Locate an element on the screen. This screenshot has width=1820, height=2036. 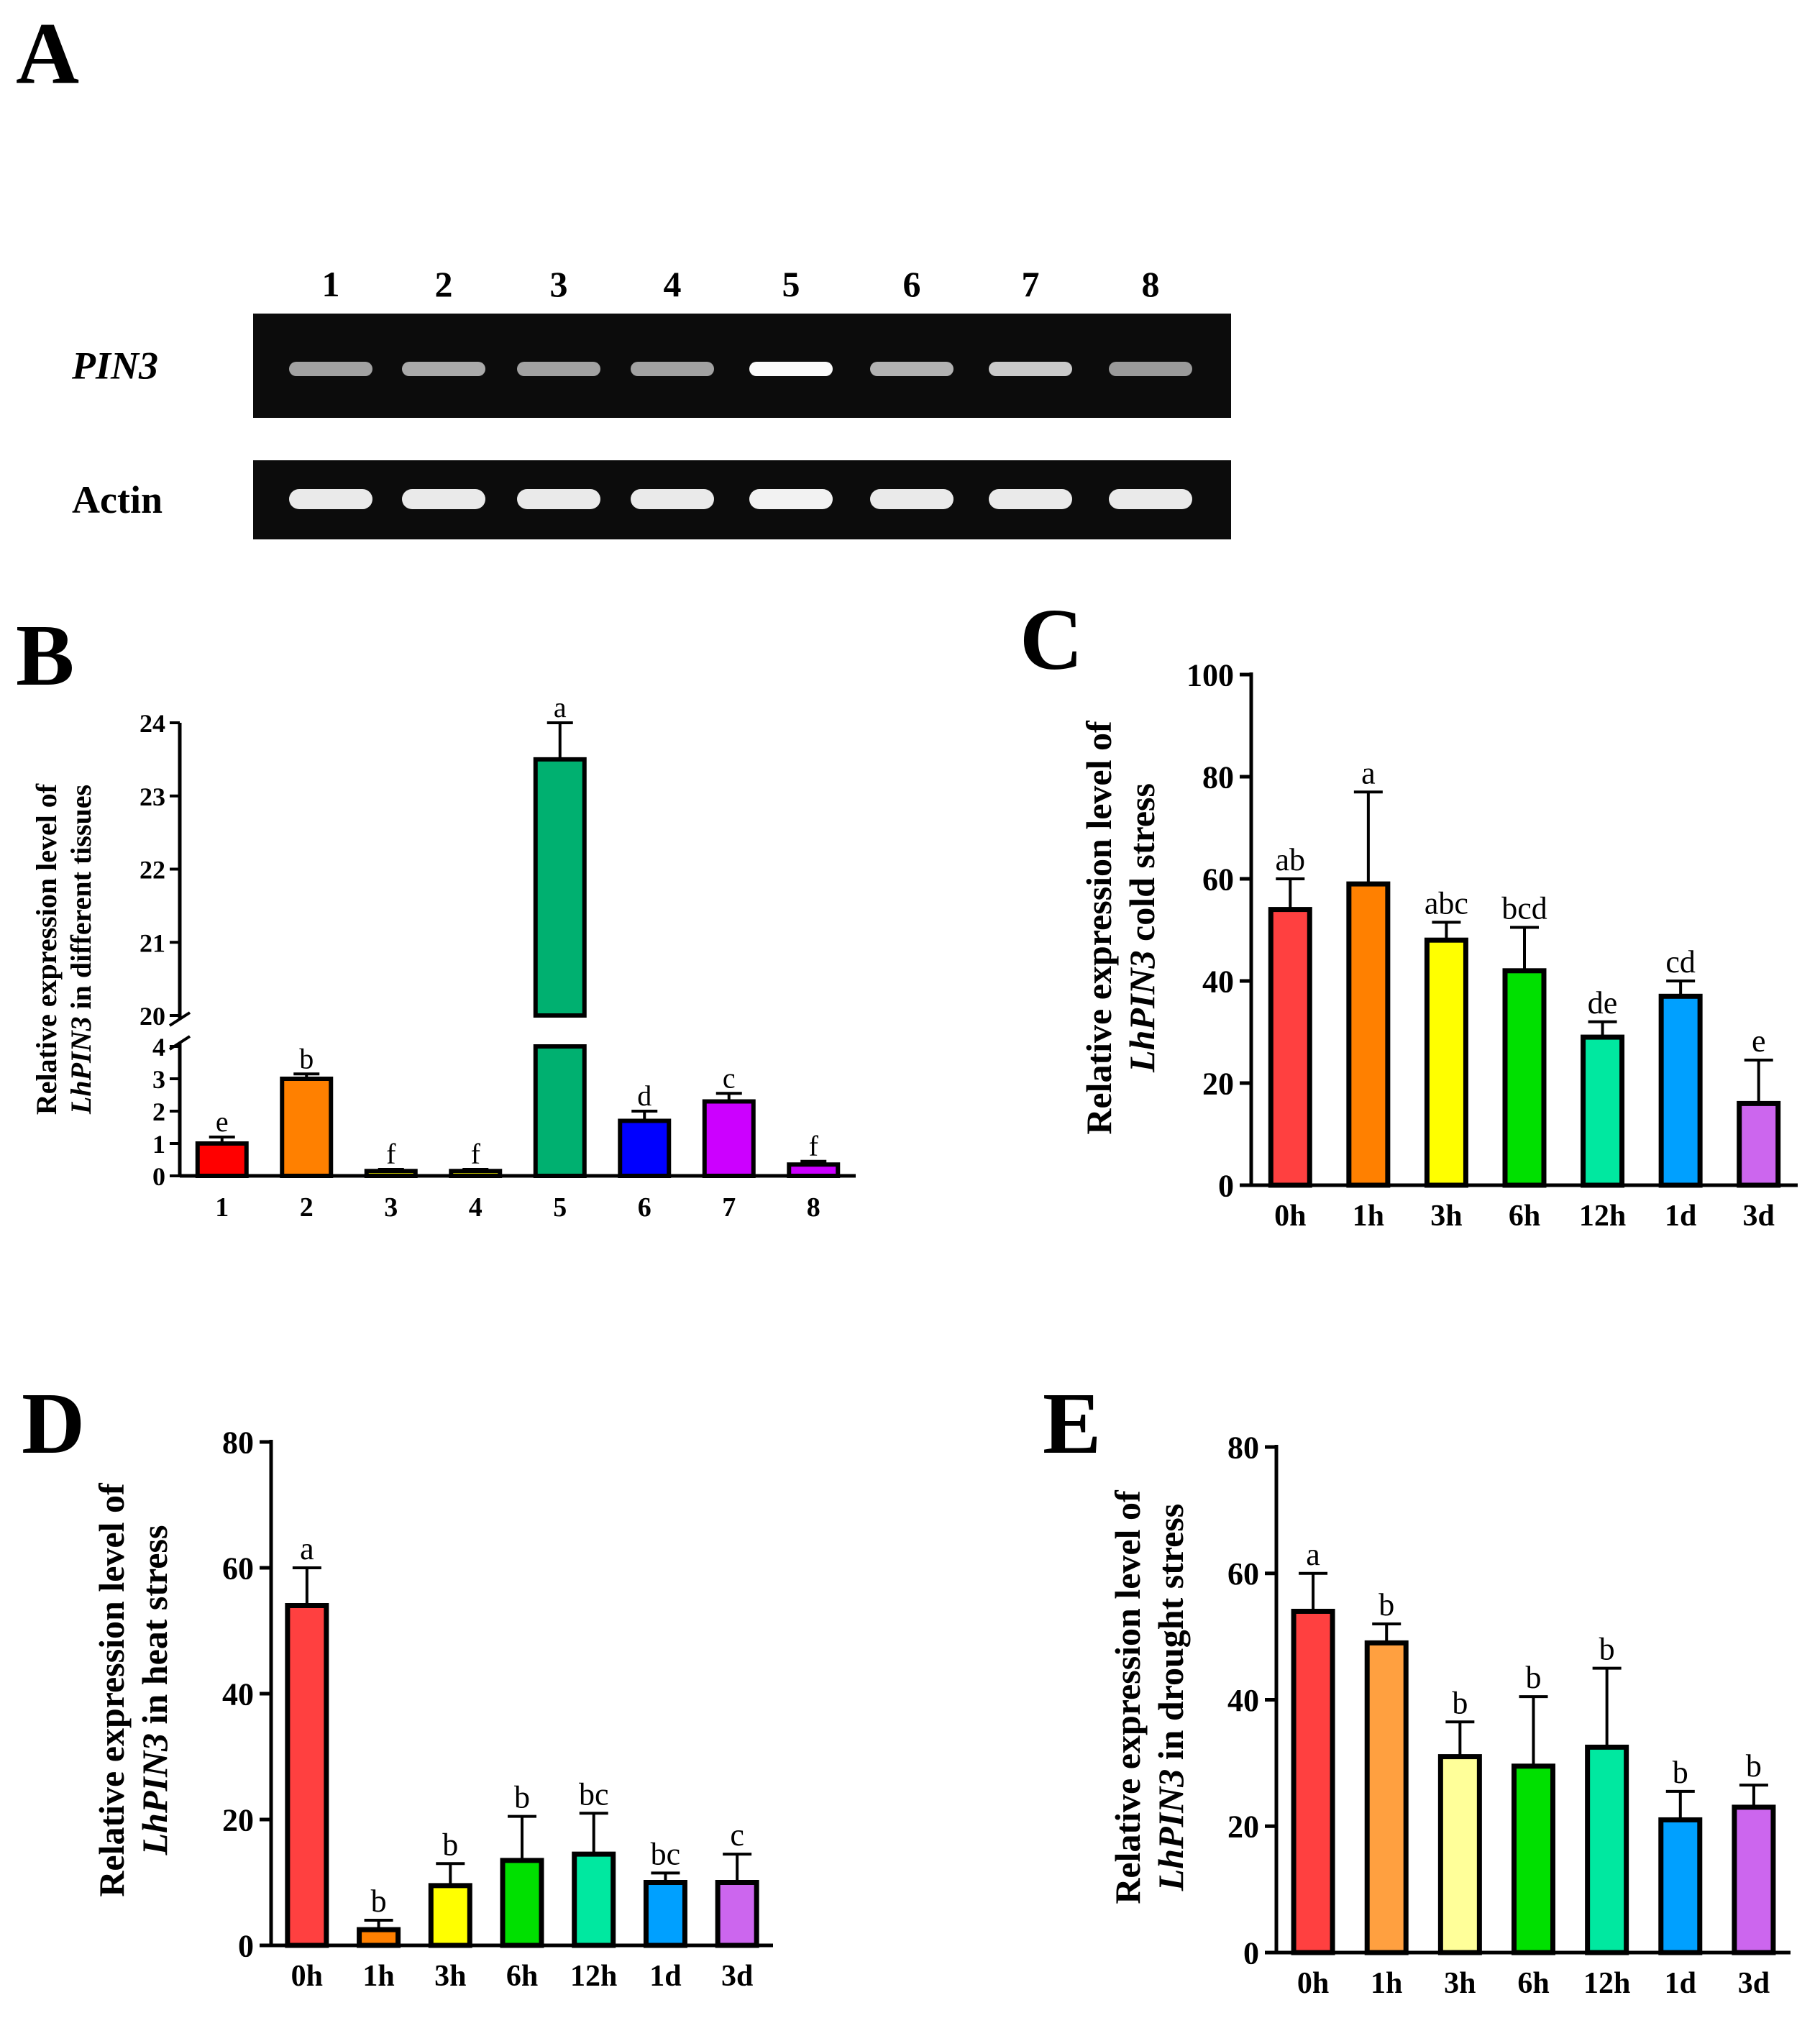
panel-letter: B is located at coordinates (45, 656).